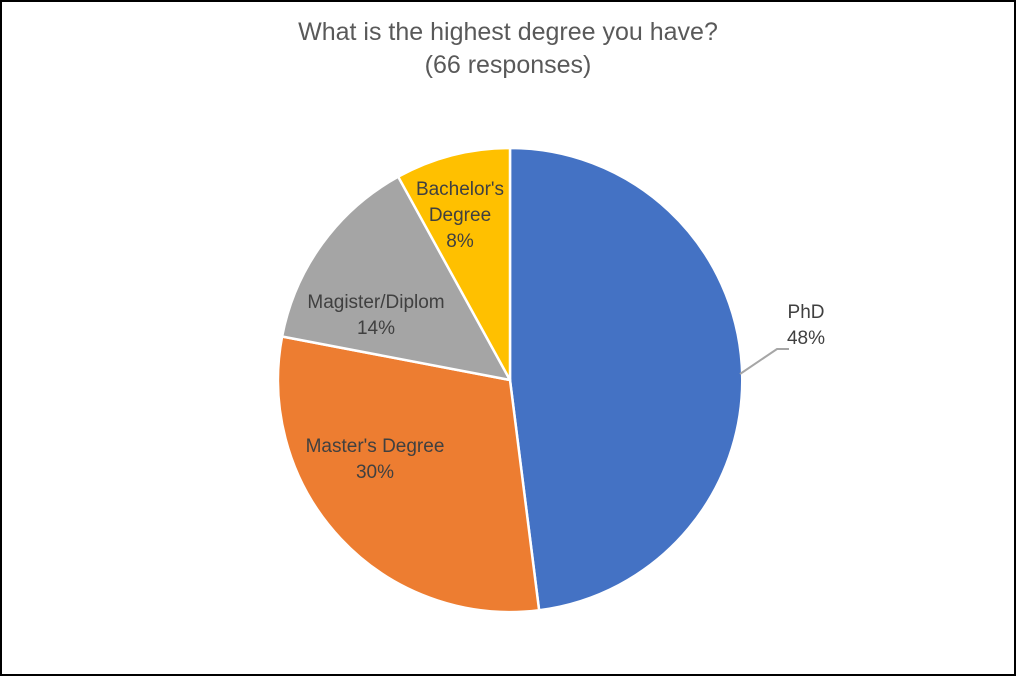 The height and width of the screenshot is (676, 1016). I want to click on chart-title: What is the highest degree you have?, so click(508, 32).